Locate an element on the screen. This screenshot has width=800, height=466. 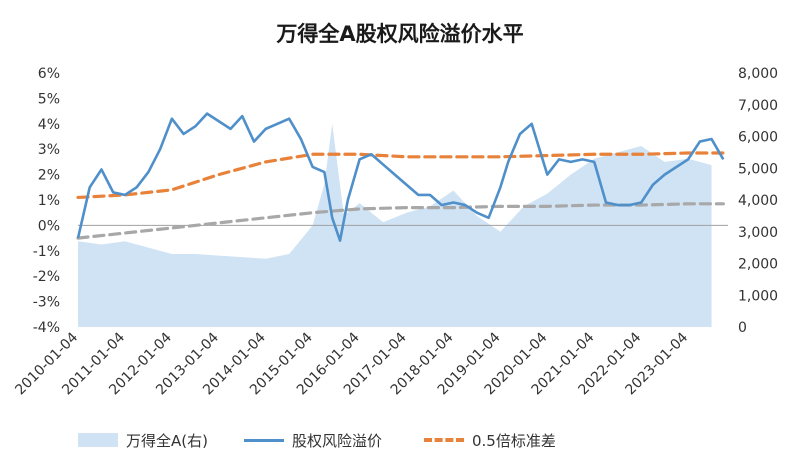
y-right-tick-label: 4,000 is located at coordinates (758, 201).